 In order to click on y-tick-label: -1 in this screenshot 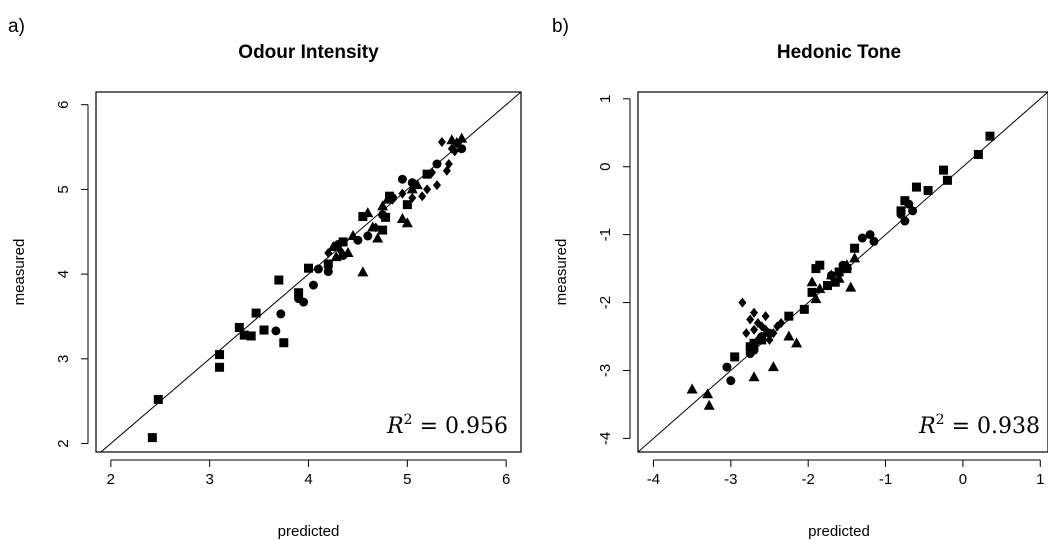, I will do `click(605, 234)`.